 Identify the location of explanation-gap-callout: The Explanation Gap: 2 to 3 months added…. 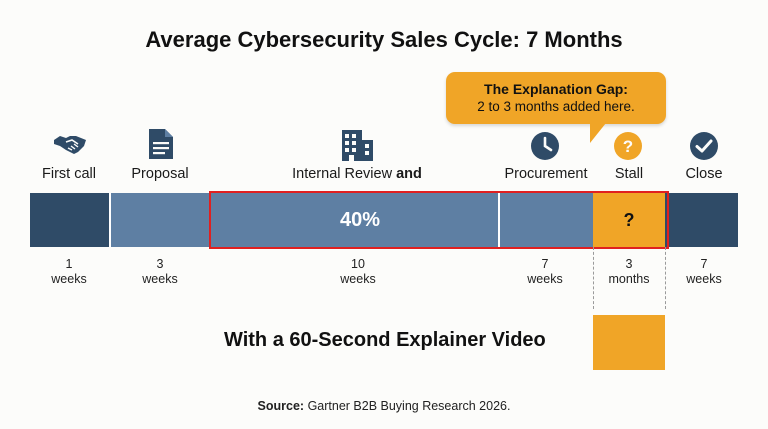
(556, 98).